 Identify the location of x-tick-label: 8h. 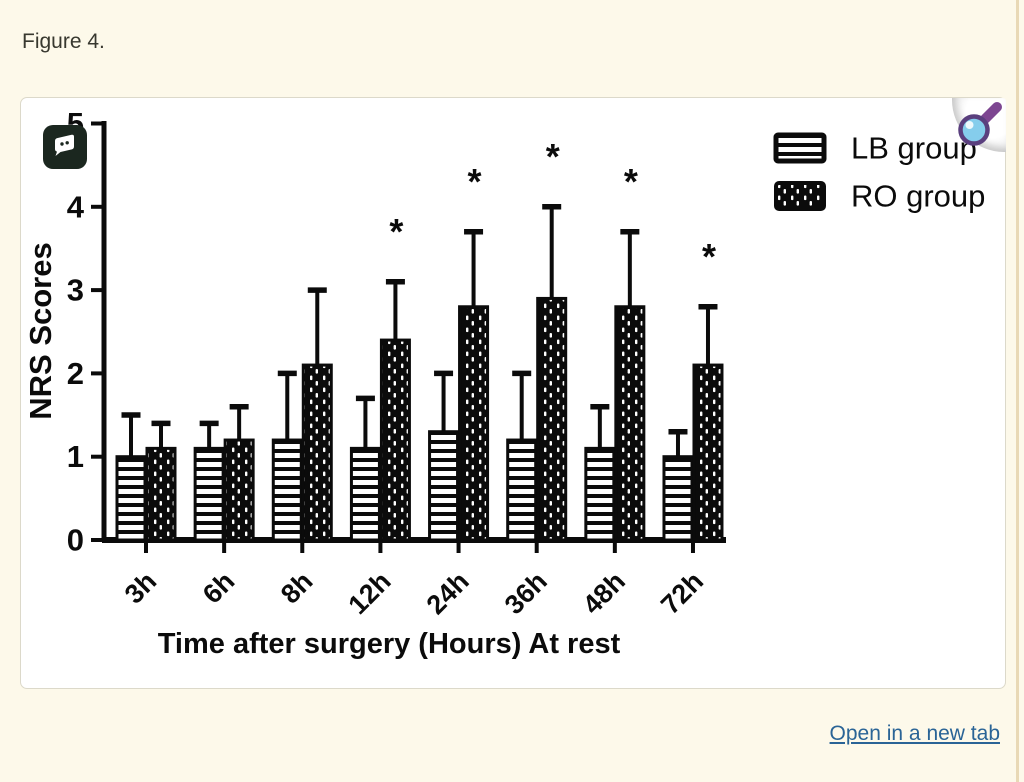
(296, 587).